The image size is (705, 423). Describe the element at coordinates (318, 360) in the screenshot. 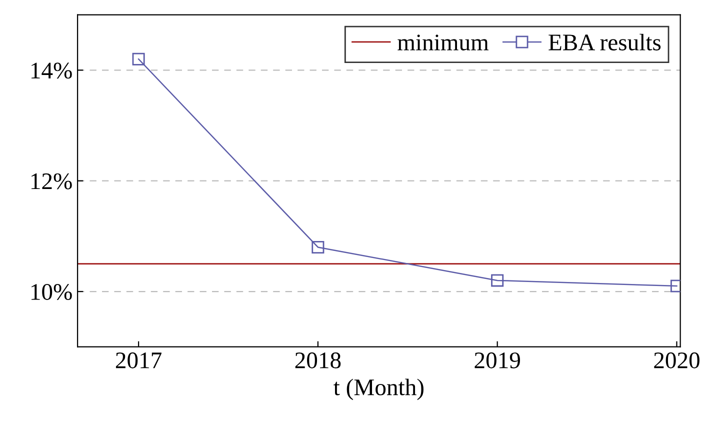

I see `x-tick-label: 2018` at that location.